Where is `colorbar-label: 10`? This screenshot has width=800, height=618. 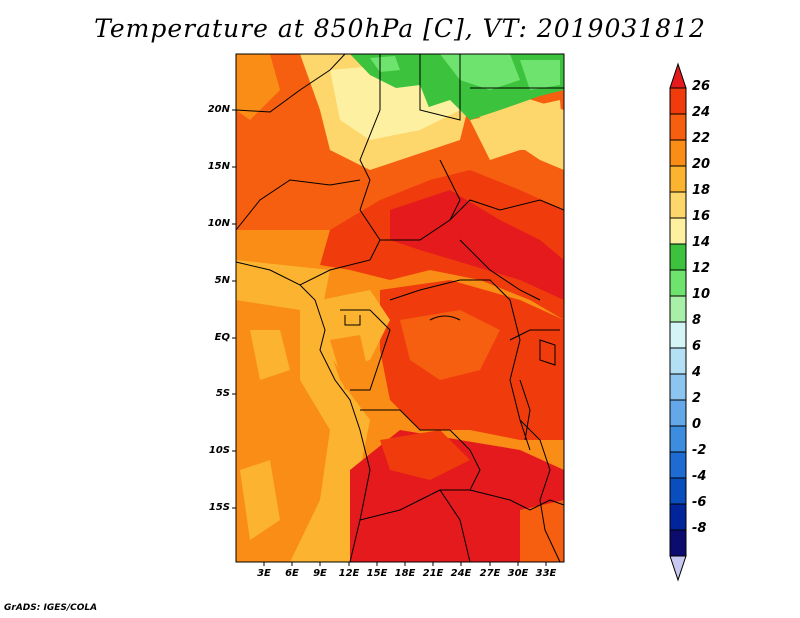 colorbar-label: 10 is located at coordinates (701, 294).